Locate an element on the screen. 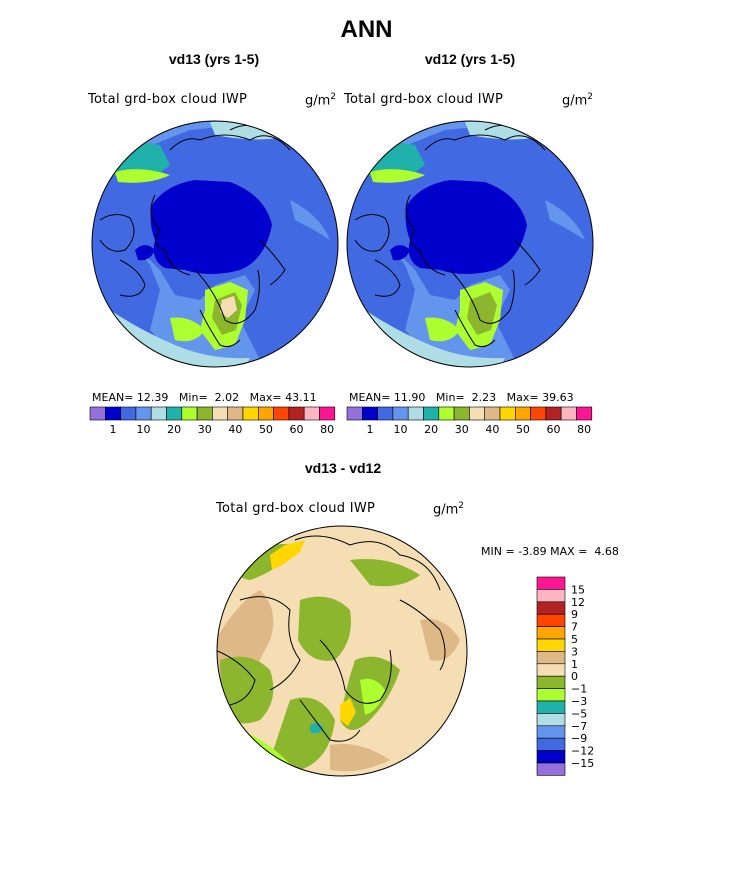 The height and width of the screenshot is (882, 733). figure-title: ANN is located at coordinates (366, 29).